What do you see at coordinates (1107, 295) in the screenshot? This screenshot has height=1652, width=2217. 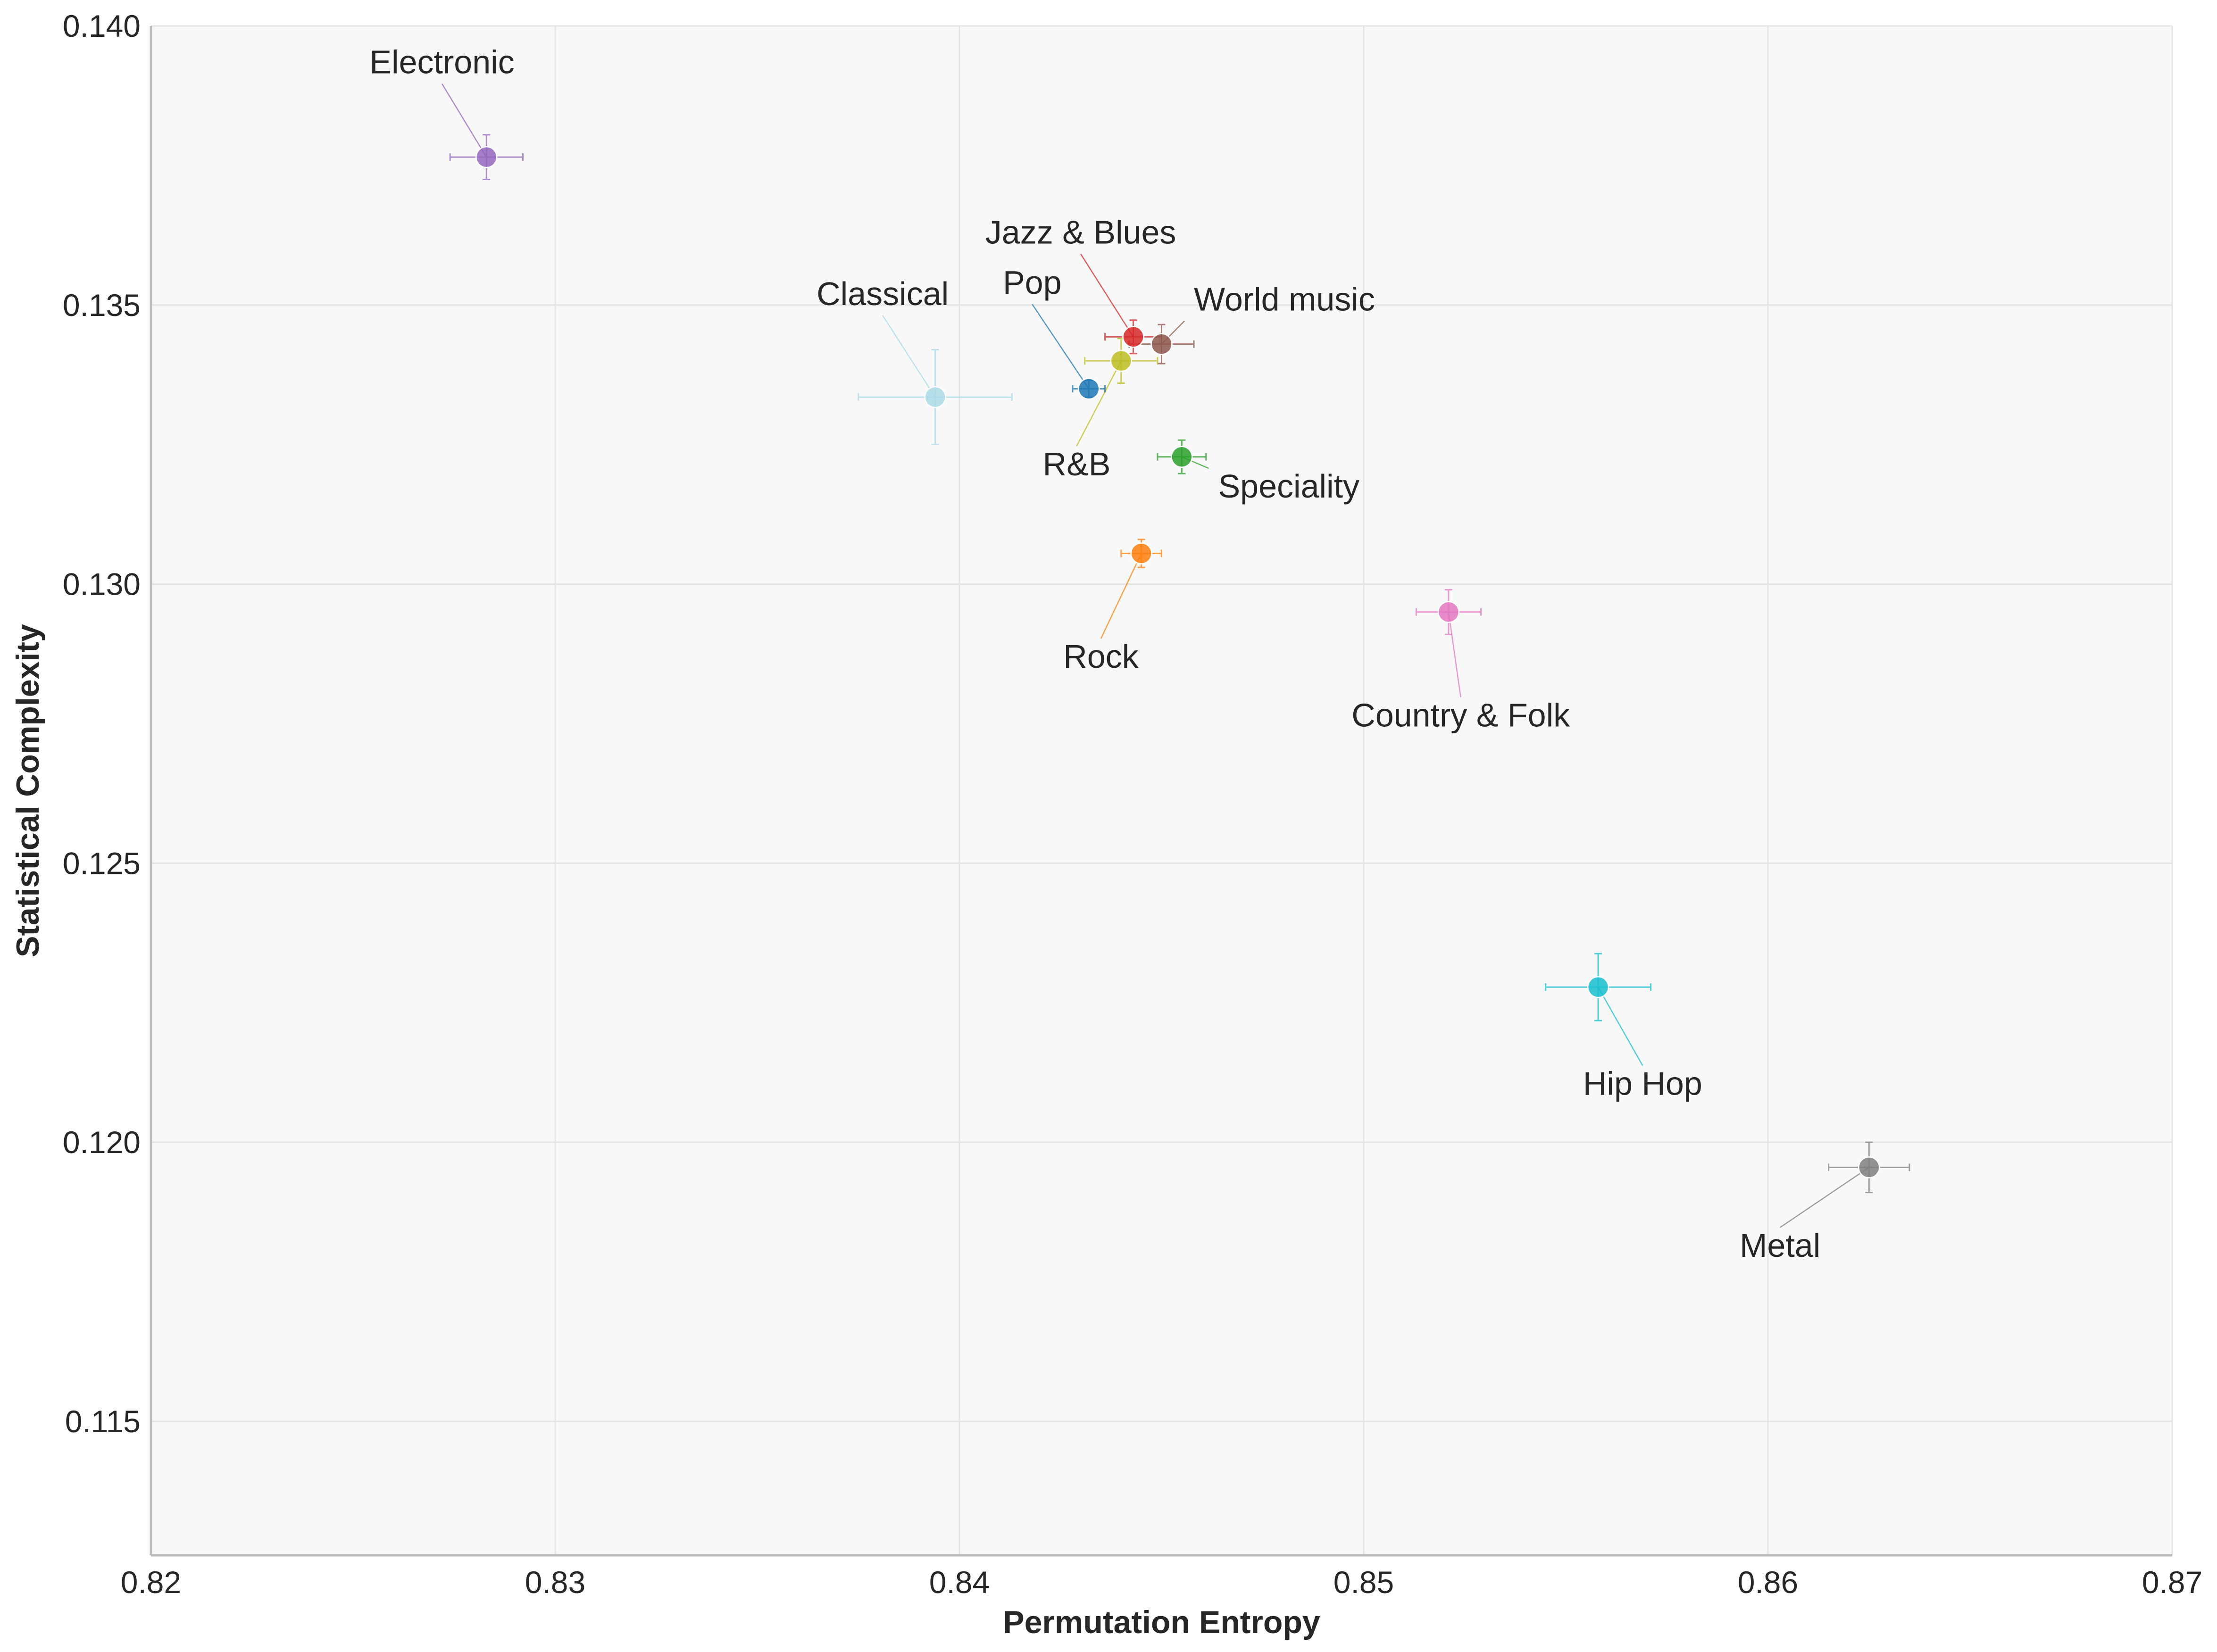 I see `leader-line-jazz-blues` at bounding box center [1107, 295].